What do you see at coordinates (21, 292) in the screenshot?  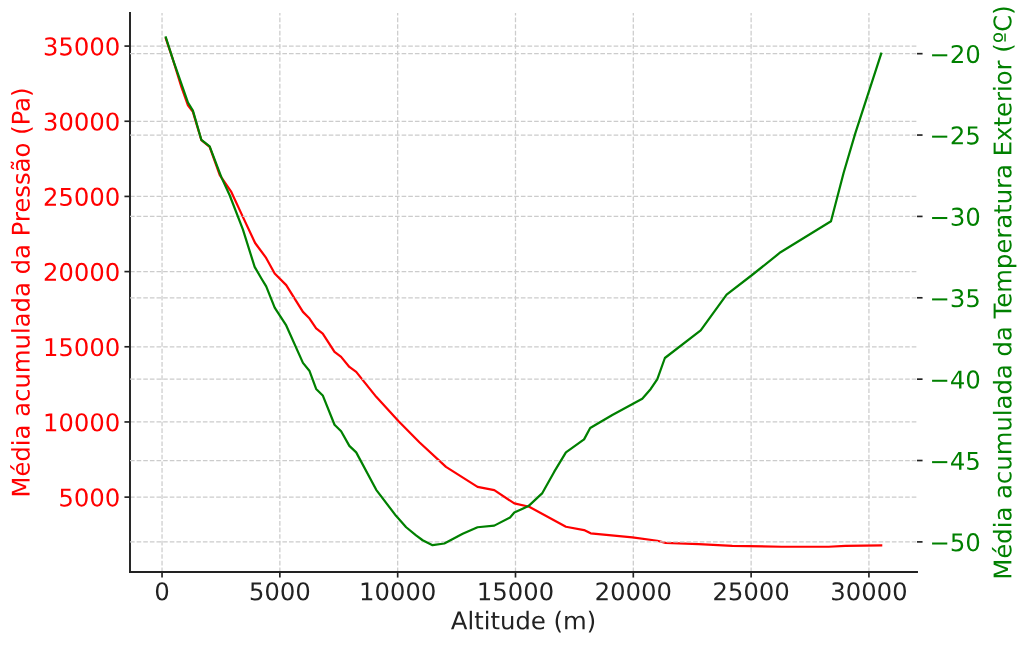 I see `y-axis-title: Média acumulada da Pressão (Pa)` at bounding box center [21, 292].